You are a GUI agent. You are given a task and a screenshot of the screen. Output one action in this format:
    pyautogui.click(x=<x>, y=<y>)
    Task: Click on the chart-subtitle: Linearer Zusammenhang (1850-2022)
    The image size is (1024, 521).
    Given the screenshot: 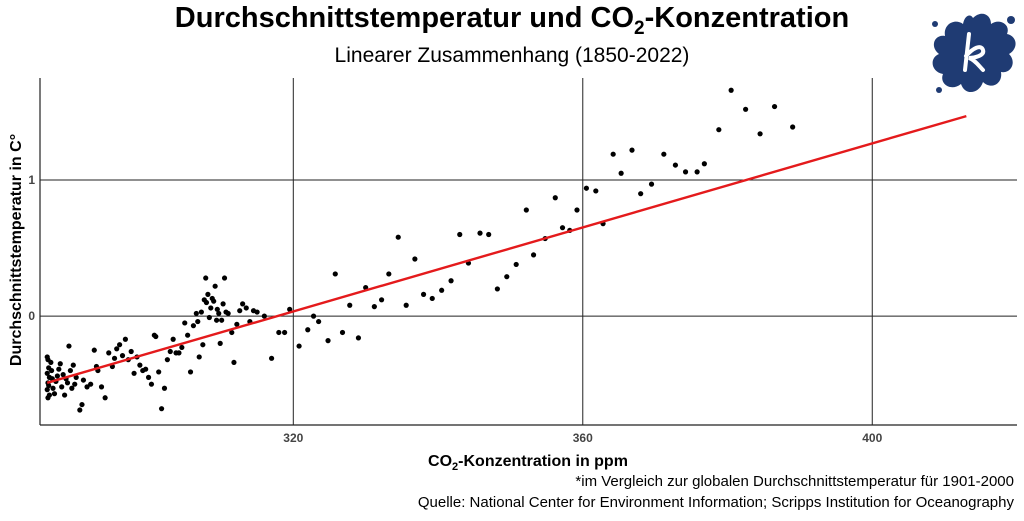 What is the action you would take?
    pyautogui.click(x=512, y=55)
    